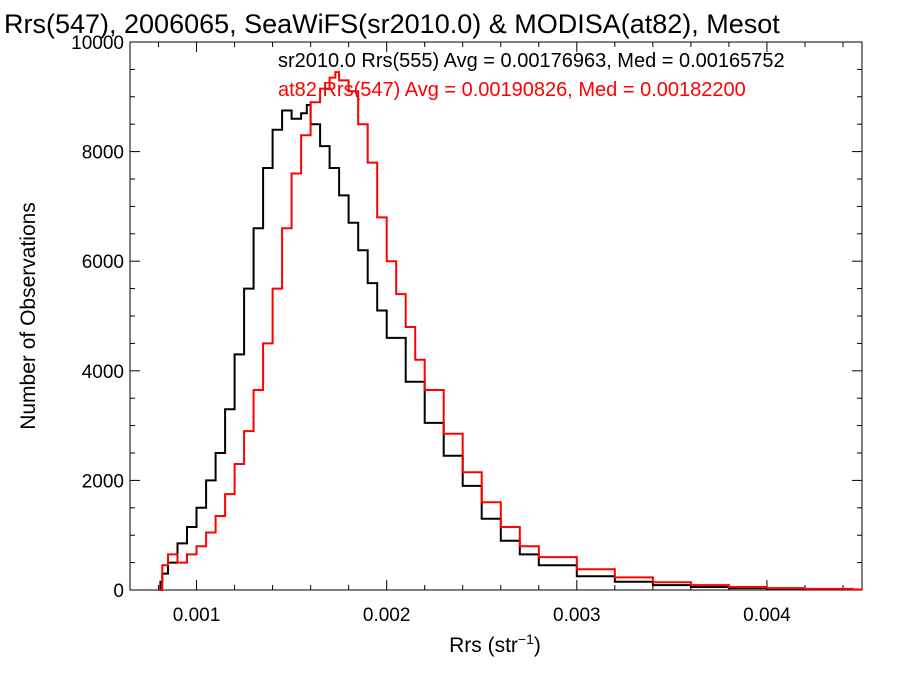  I want to click on x-axis-label: Rrs (str−1), so click(495, 644).